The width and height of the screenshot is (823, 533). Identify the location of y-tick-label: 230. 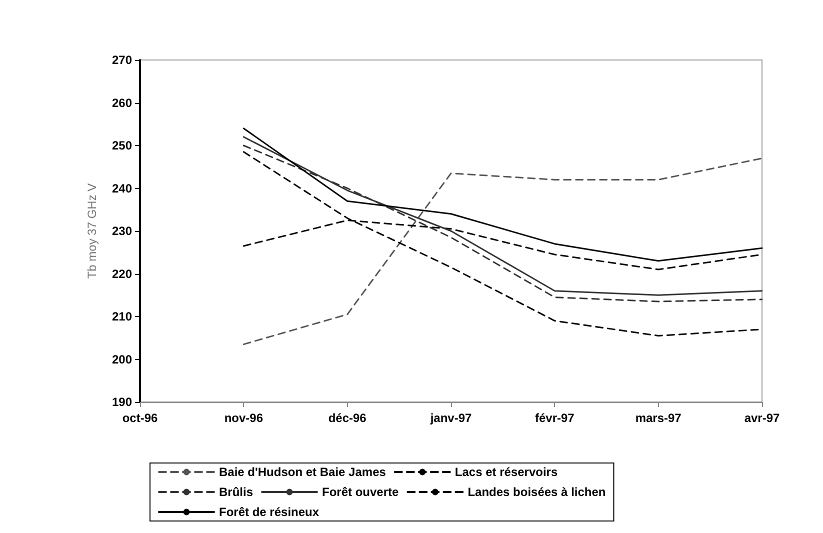
(122, 231).